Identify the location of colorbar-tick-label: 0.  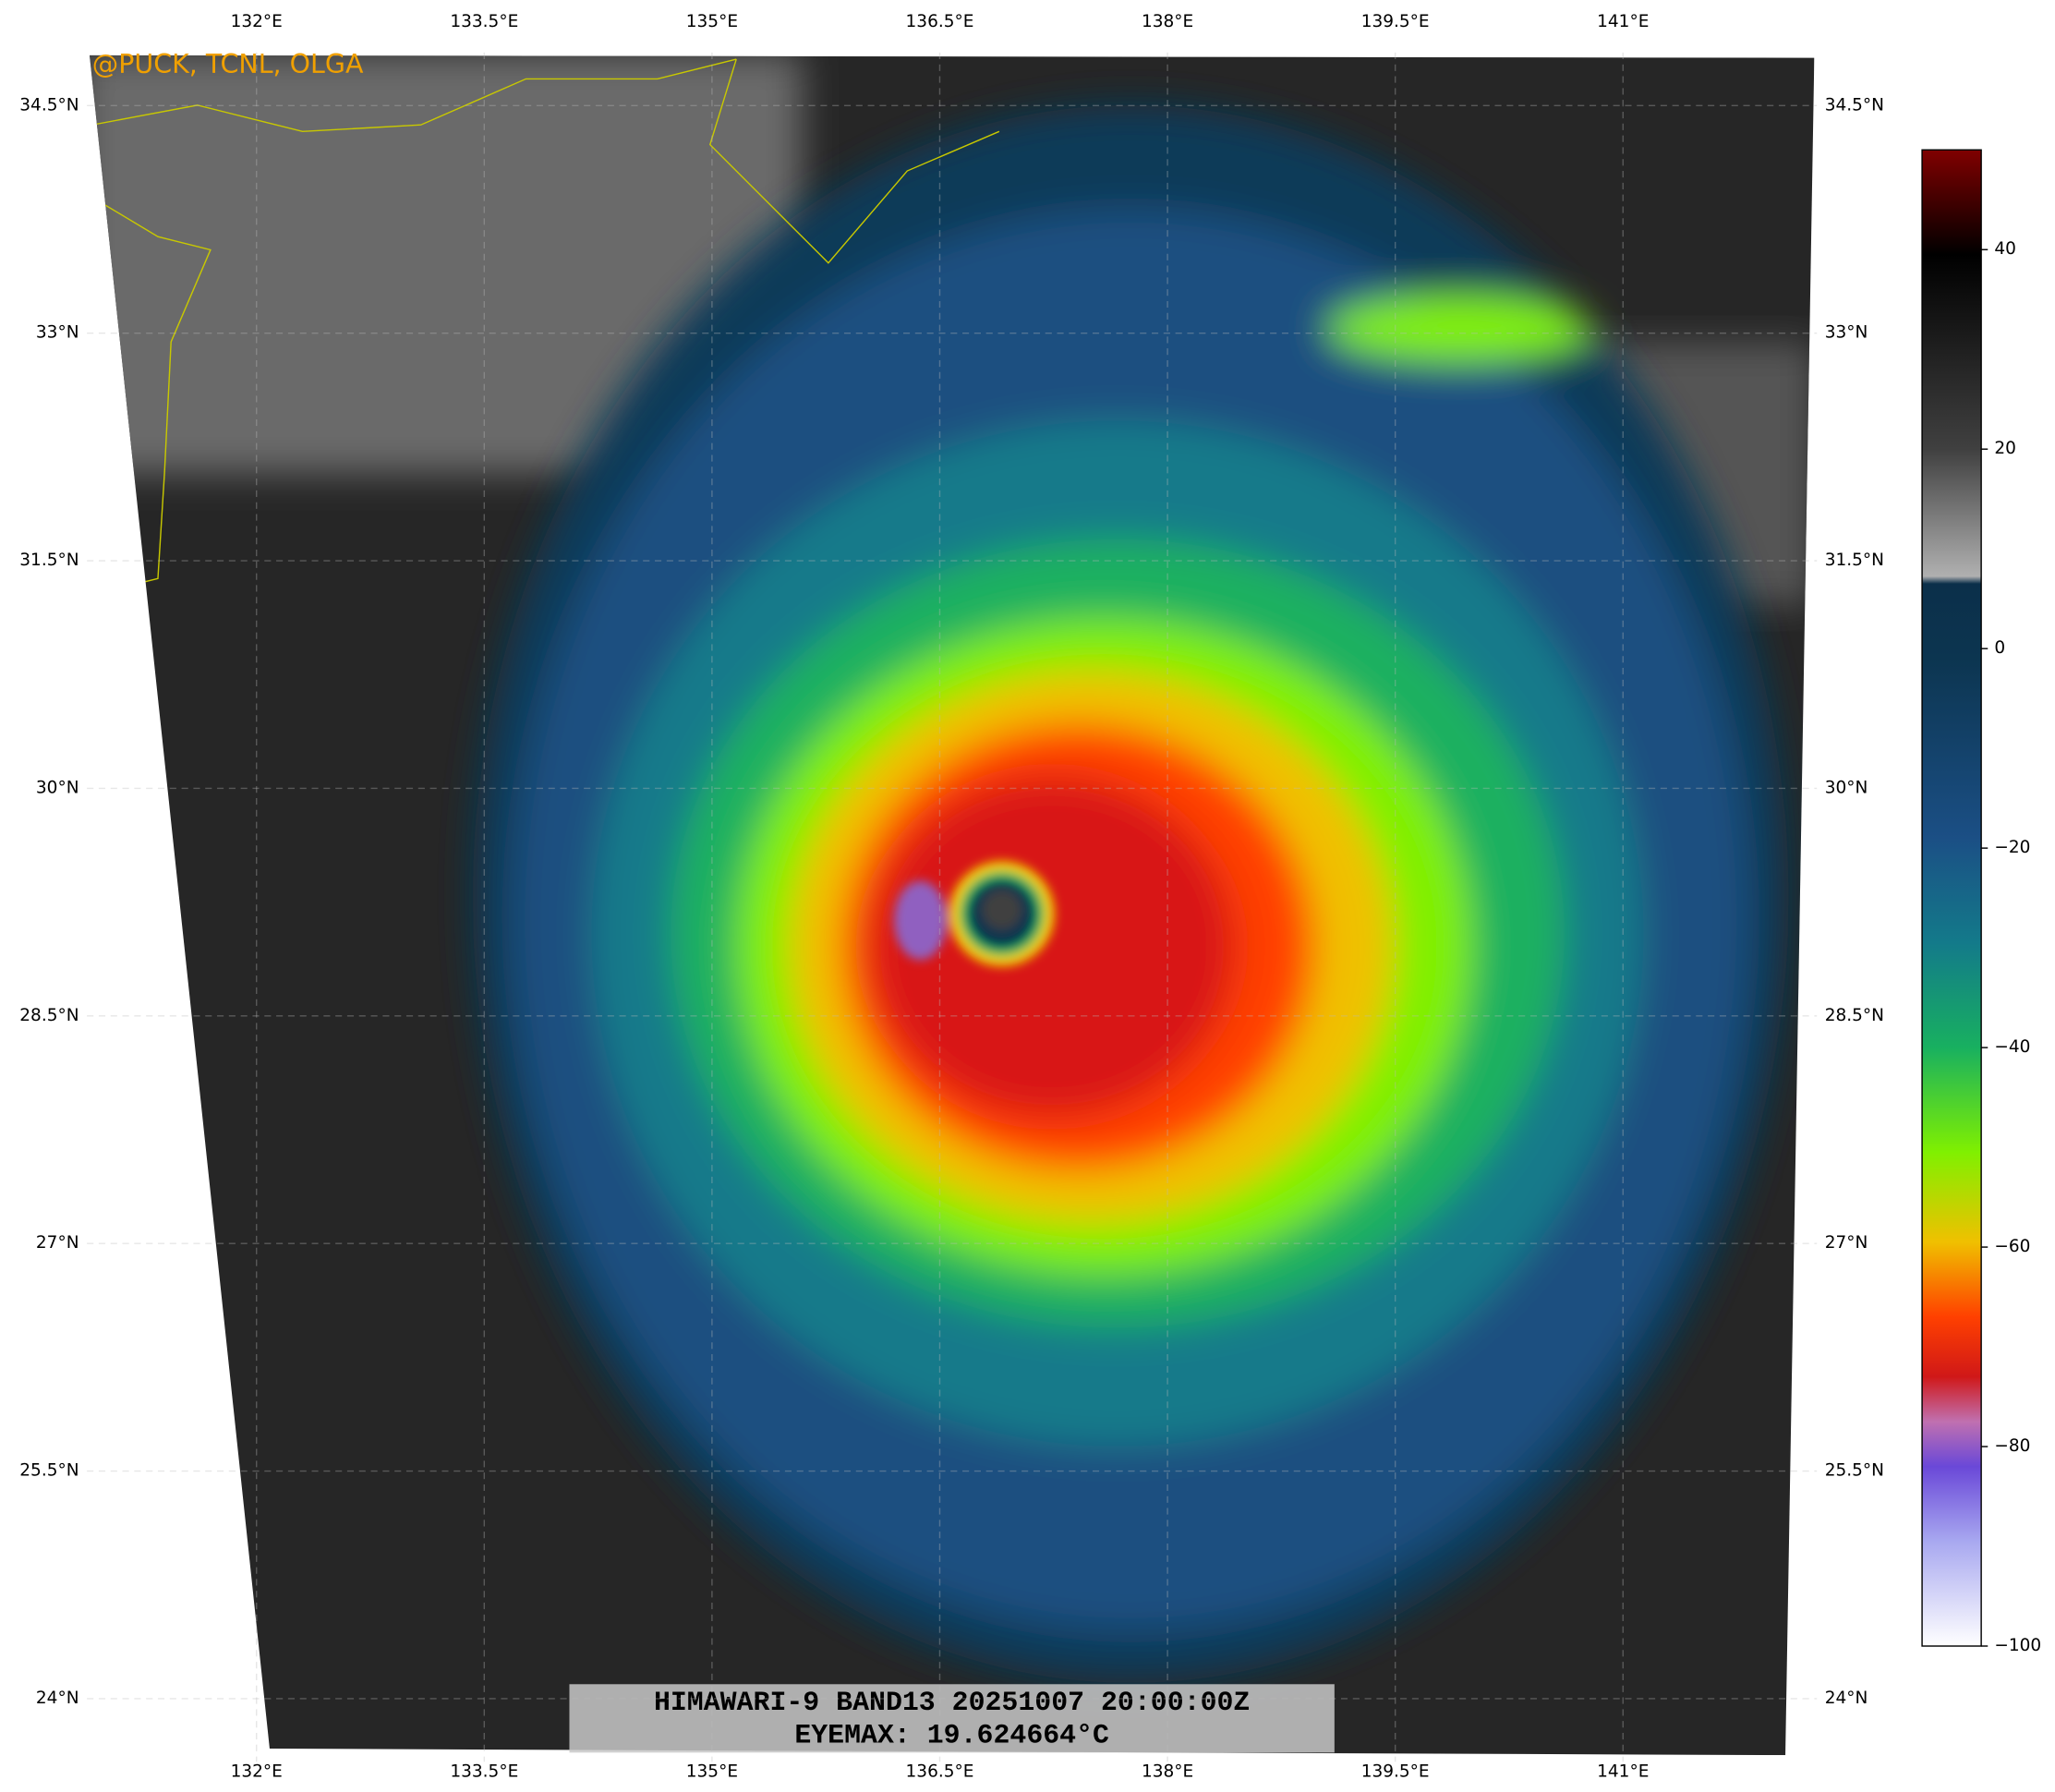
(1999, 648).